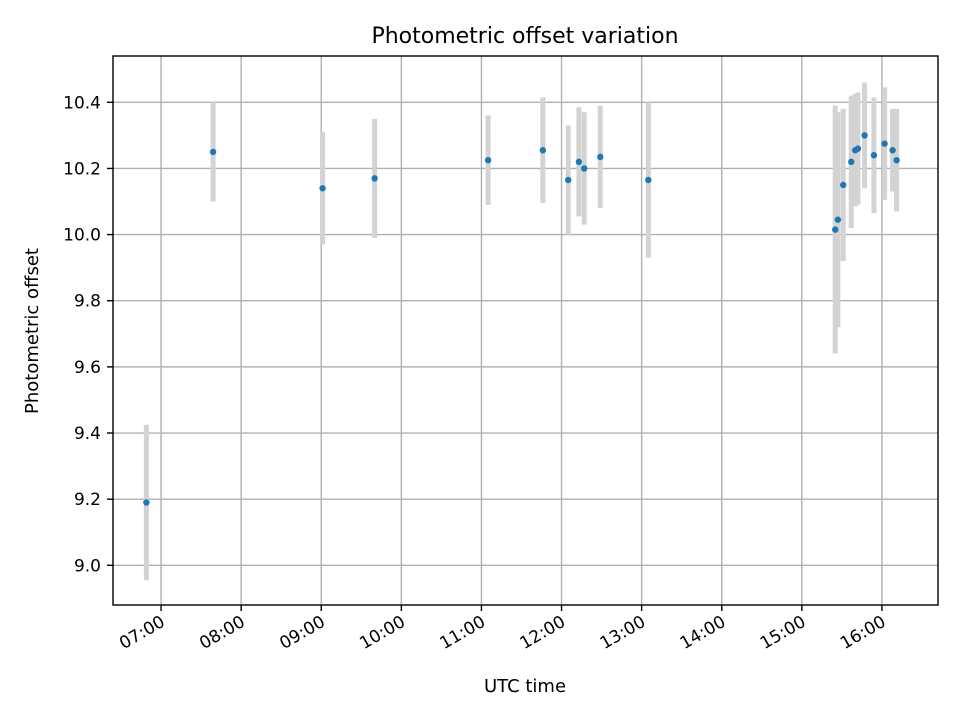 The image size is (960, 720). What do you see at coordinates (783, 633) in the screenshot?
I see `x-tick-label: 15:00` at bounding box center [783, 633].